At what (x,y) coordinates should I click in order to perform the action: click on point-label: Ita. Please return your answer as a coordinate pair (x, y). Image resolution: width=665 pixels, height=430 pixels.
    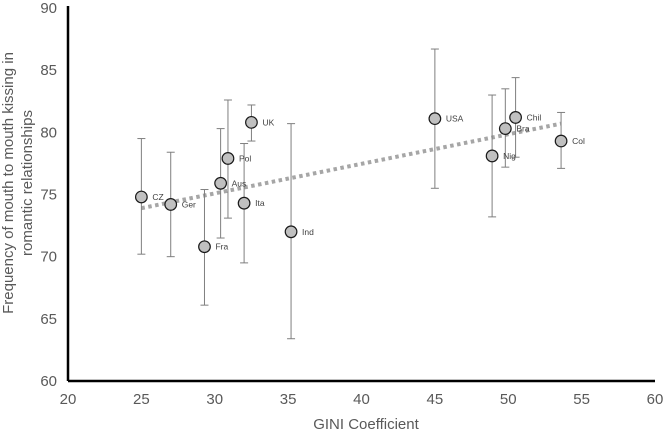
    Looking at the image, I should click on (260, 203).